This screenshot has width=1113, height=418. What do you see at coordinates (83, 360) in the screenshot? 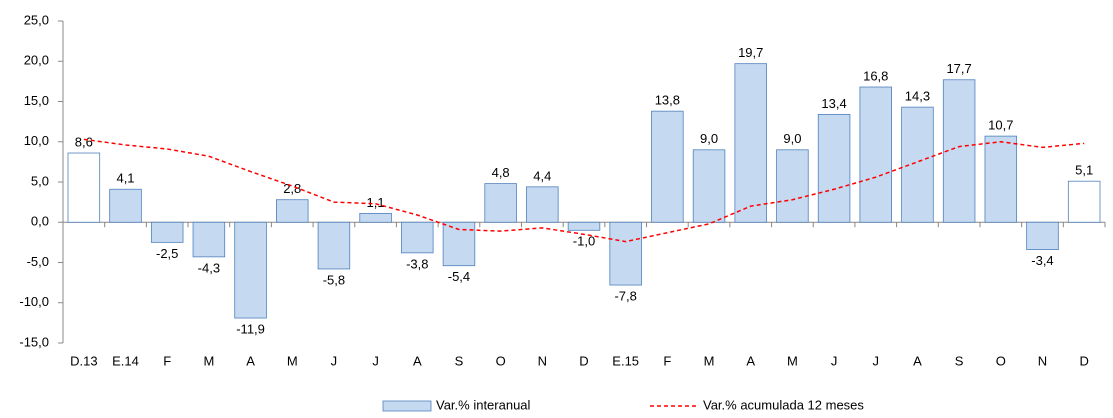
I see `x-tick-label: D.13` at bounding box center [83, 360].